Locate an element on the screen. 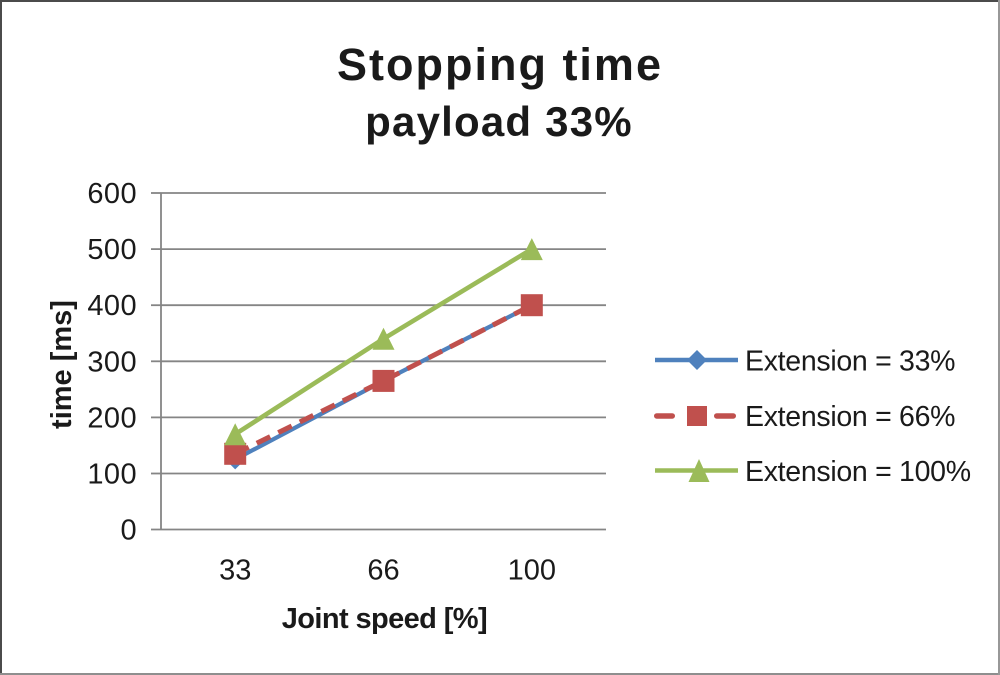 This screenshot has height=675, width=1000. svg-text: 600 is located at coordinates (112, 194).